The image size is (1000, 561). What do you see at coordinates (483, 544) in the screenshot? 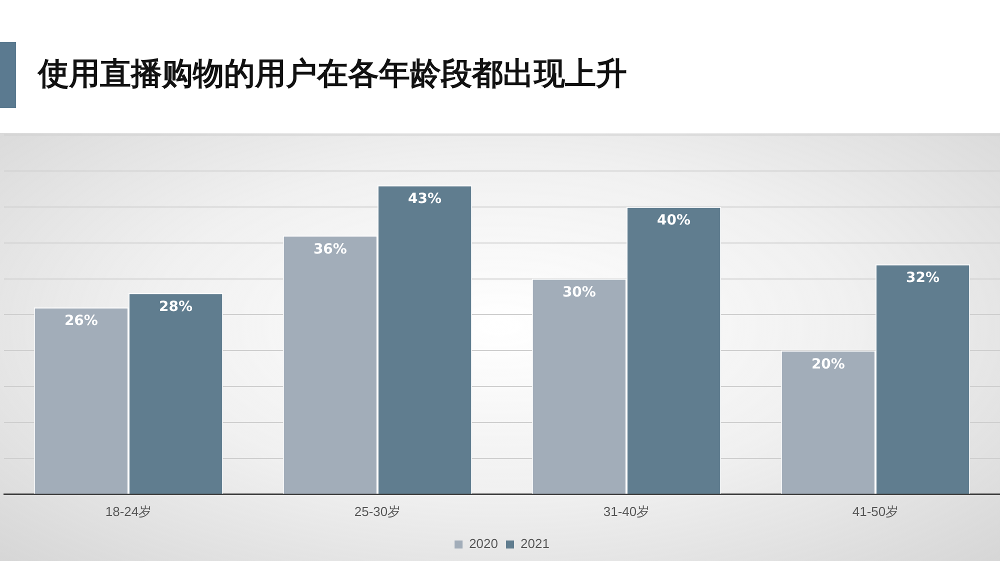
I see `legend-label: 2020` at bounding box center [483, 544].